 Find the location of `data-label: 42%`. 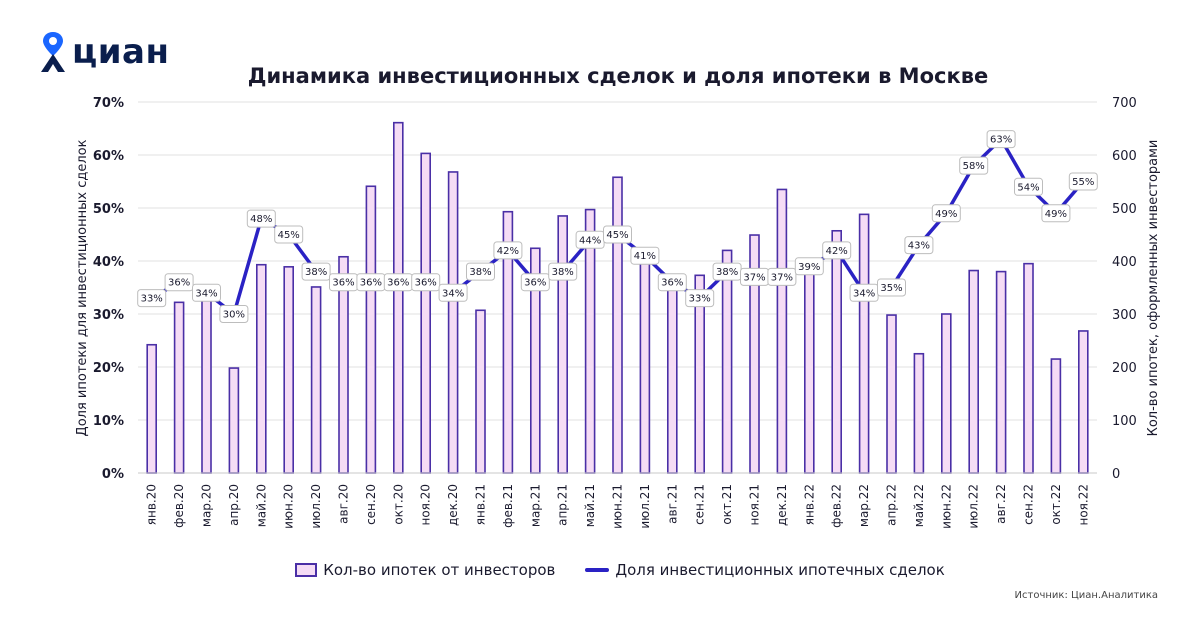

data-label: 42% is located at coordinates (837, 251).